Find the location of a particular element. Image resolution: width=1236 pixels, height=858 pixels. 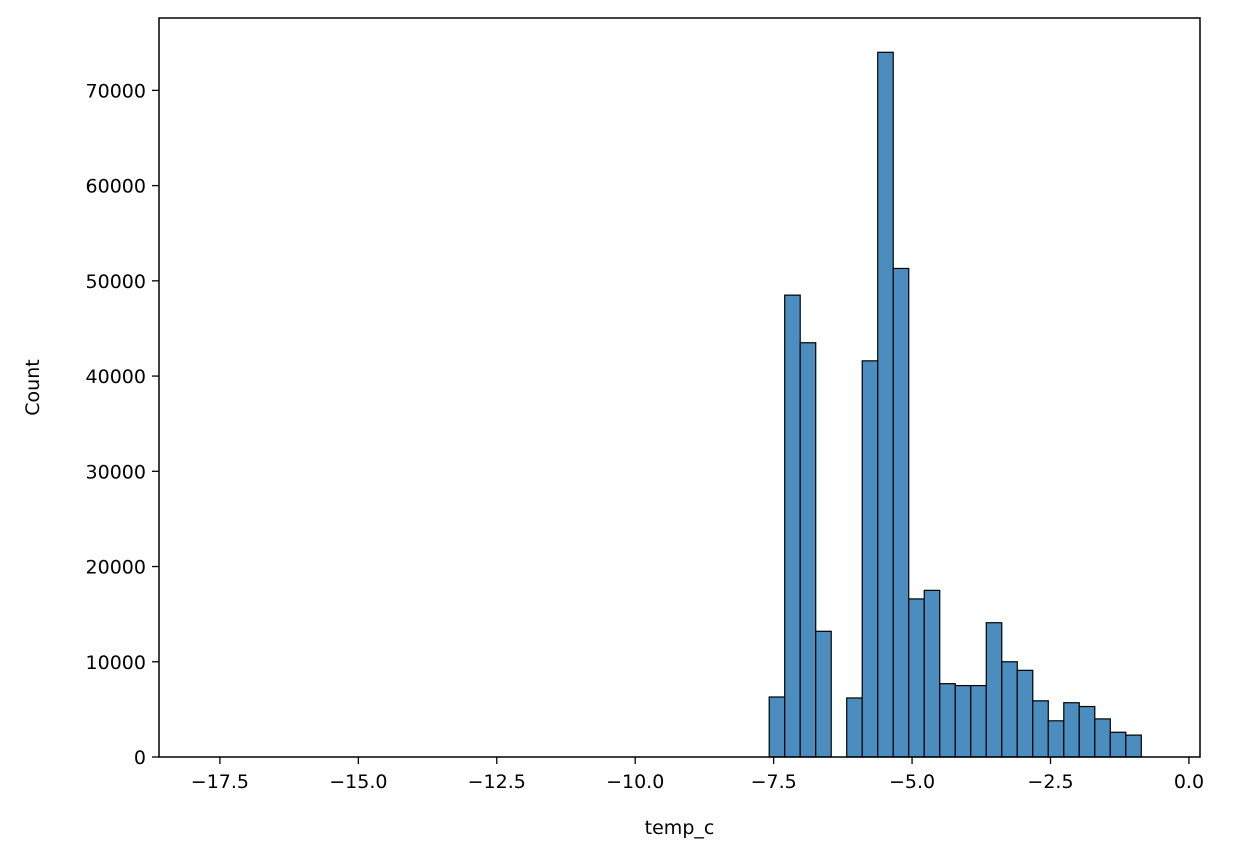

y-tick-label: 50000 is located at coordinates (116, 282).